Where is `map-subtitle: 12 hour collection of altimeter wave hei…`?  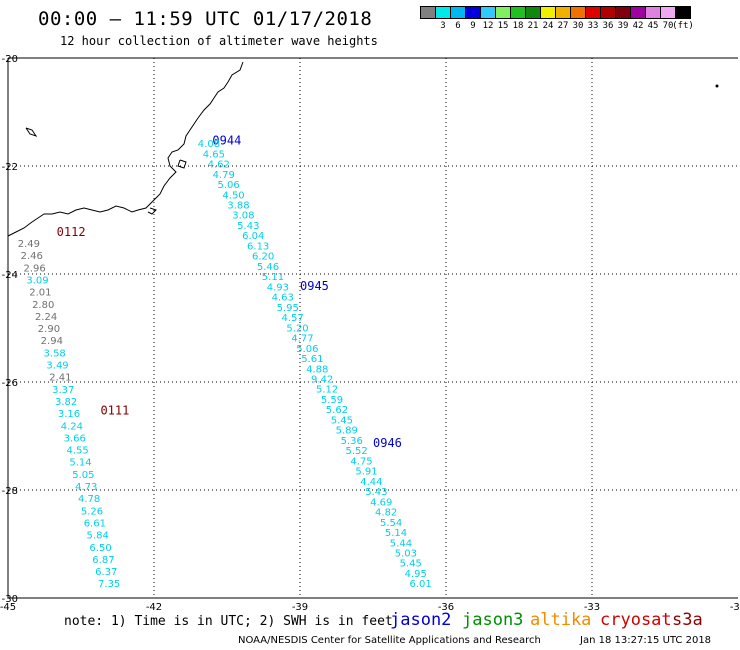
map-subtitle: 12 hour collection of altimeter wave hei… is located at coordinates (219, 41).